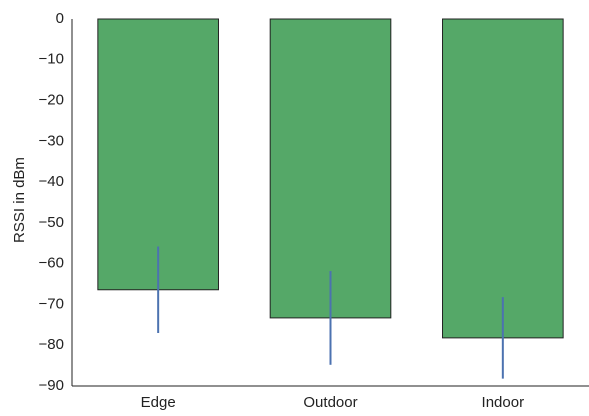 The image size is (589, 416). What do you see at coordinates (51, 181) in the screenshot?
I see `y-tick-label: −40` at bounding box center [51, 181].